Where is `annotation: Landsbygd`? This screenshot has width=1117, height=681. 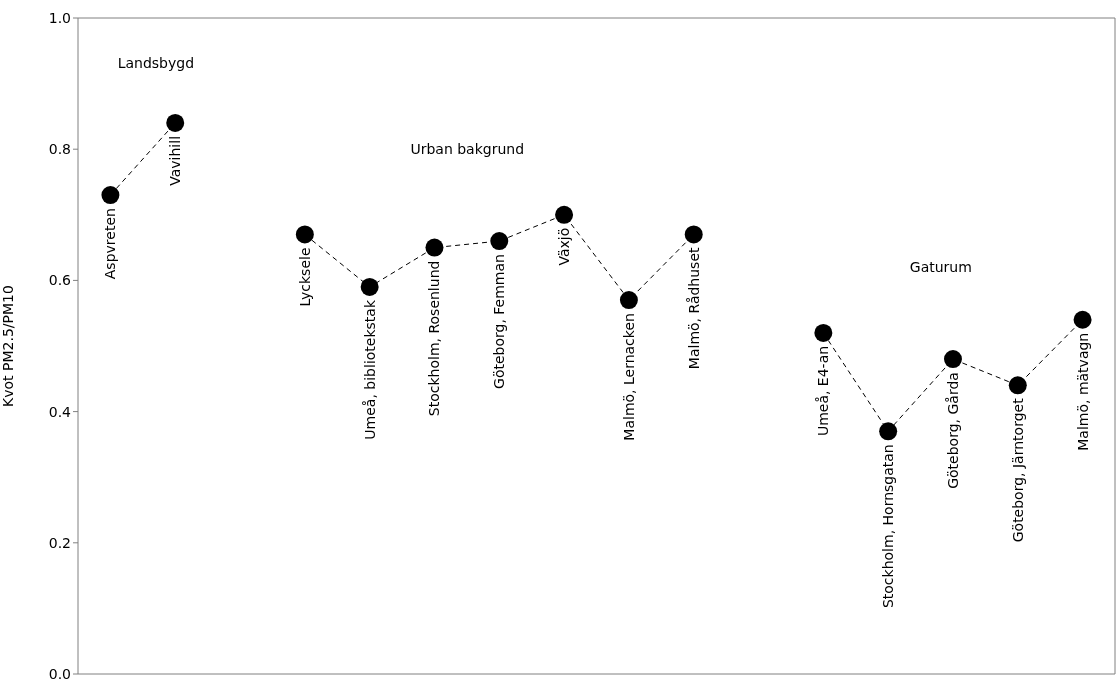
annotation: Landsbygd is located at coordinates (156, 63).